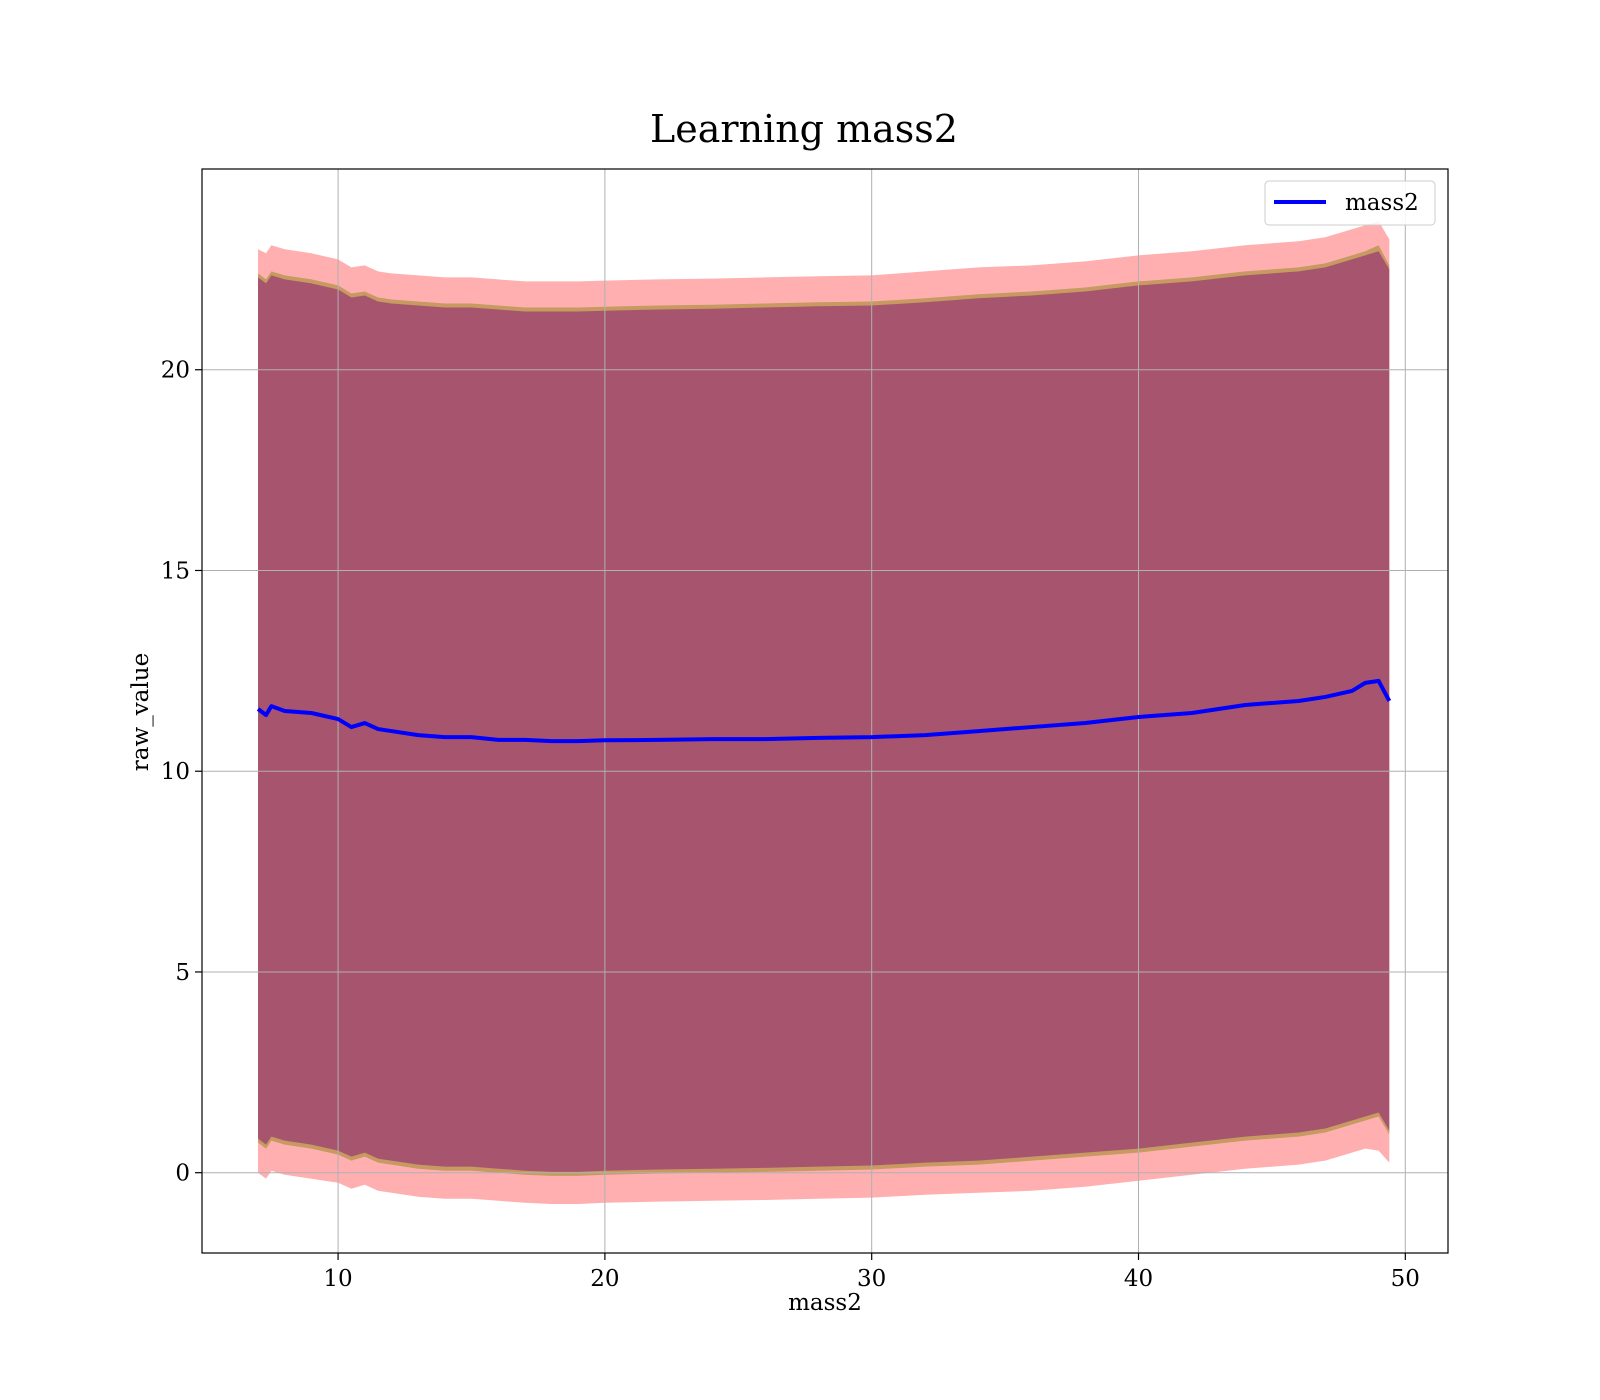 Image resolution: width=1600 pixels, height=1400 pixels. I want to click on x-tick-label: 10, so click(337, 1279).